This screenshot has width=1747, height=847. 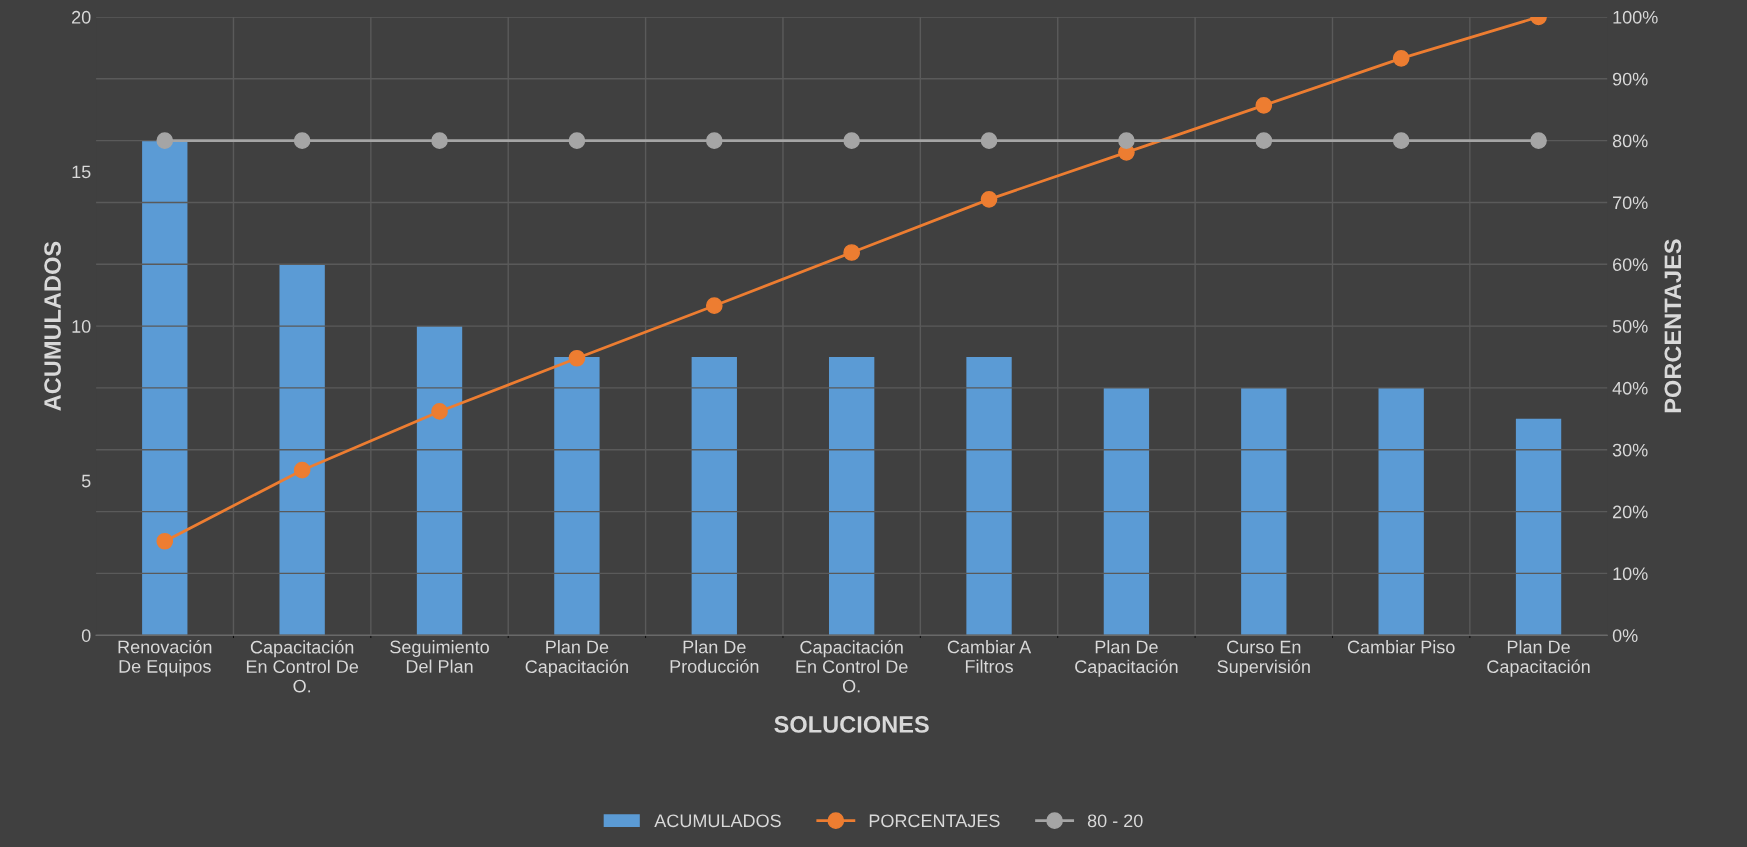 I want to click on y2-tick-label: 100%, so click(x=1635, y=17).